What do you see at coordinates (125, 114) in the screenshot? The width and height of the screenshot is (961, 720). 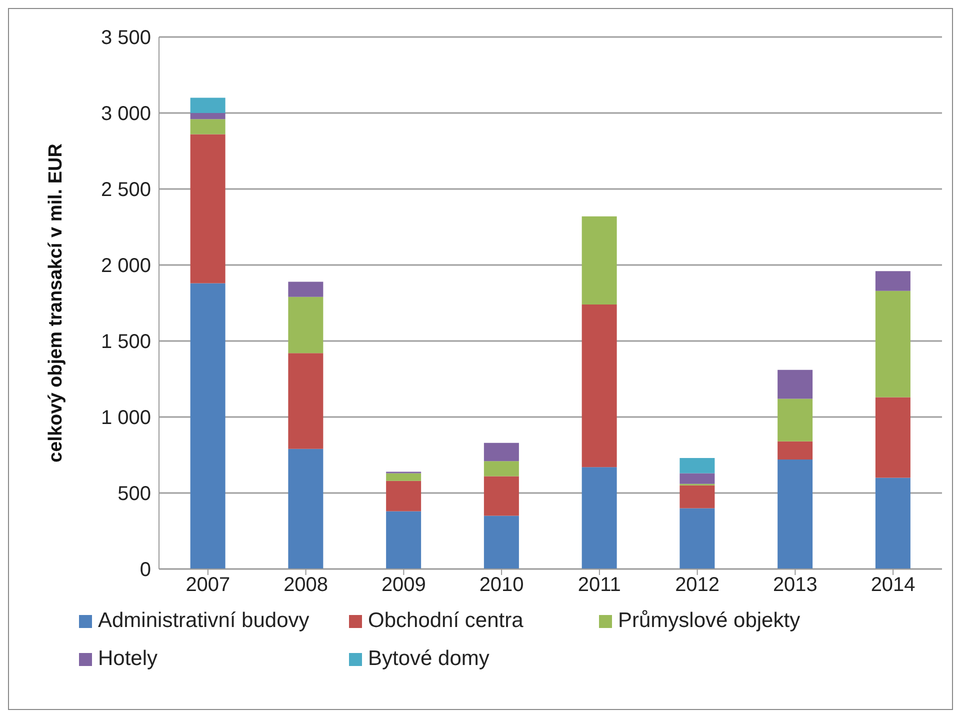 I see `y-tick-label: 3 000` at bounding box center [125, 114].